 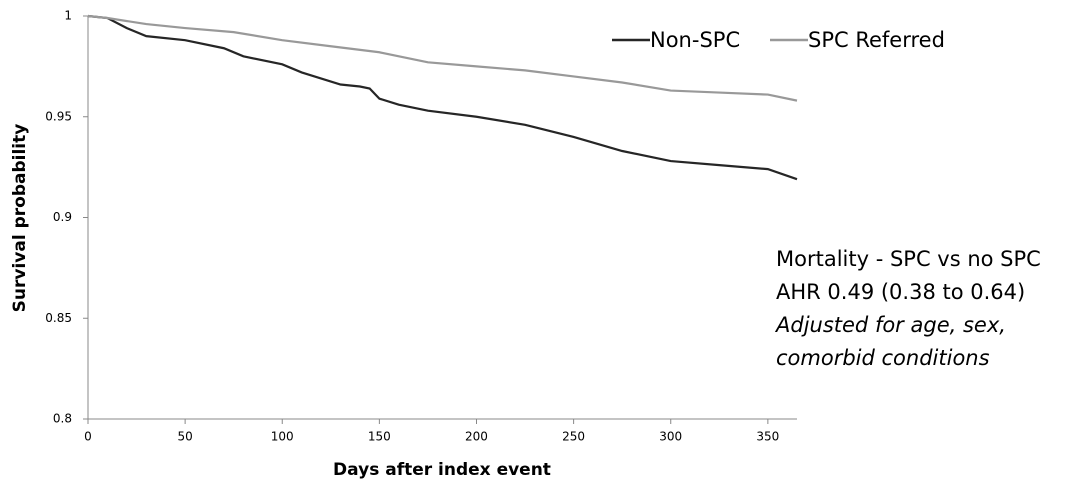 I want to click on x-tick-label: 100, so click(x=282, y=437).